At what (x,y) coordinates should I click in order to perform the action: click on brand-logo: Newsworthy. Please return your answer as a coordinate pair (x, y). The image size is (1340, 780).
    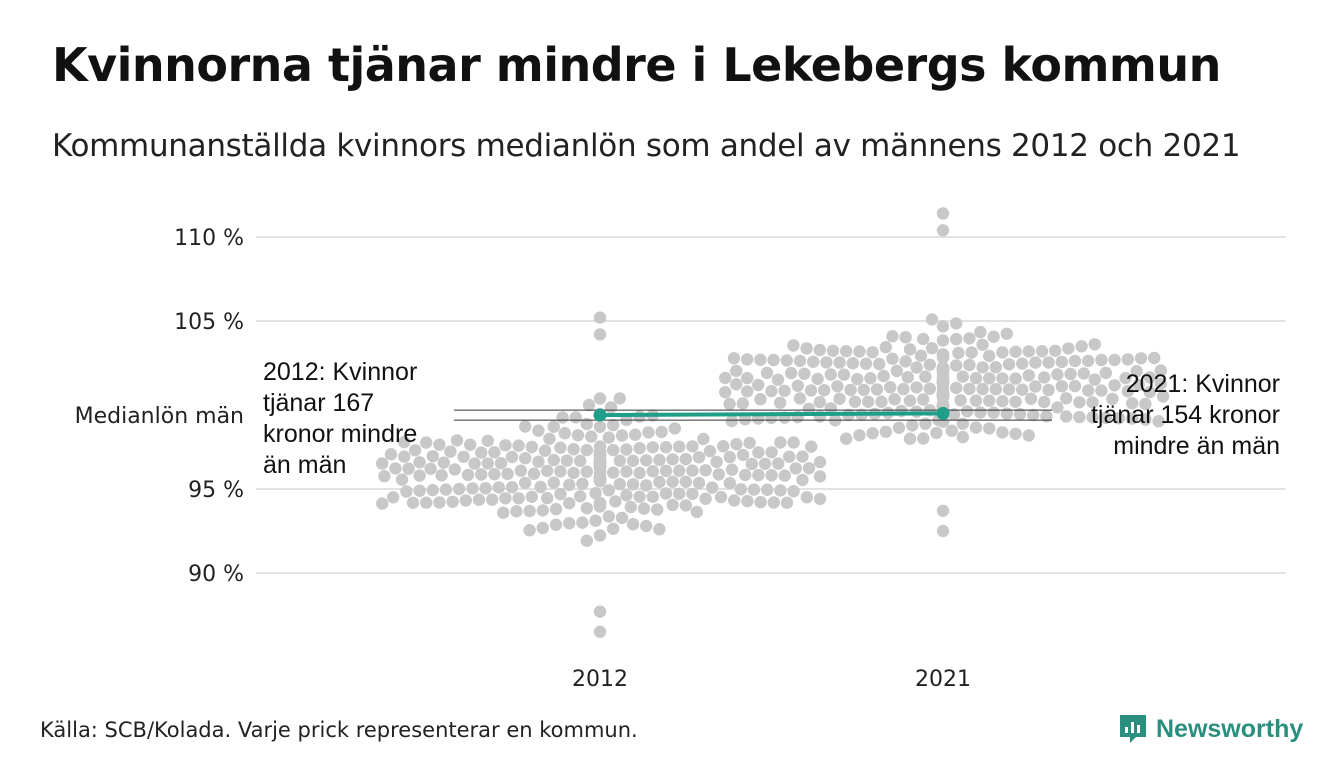
    Looking at the image, I should click on (1210, 729).